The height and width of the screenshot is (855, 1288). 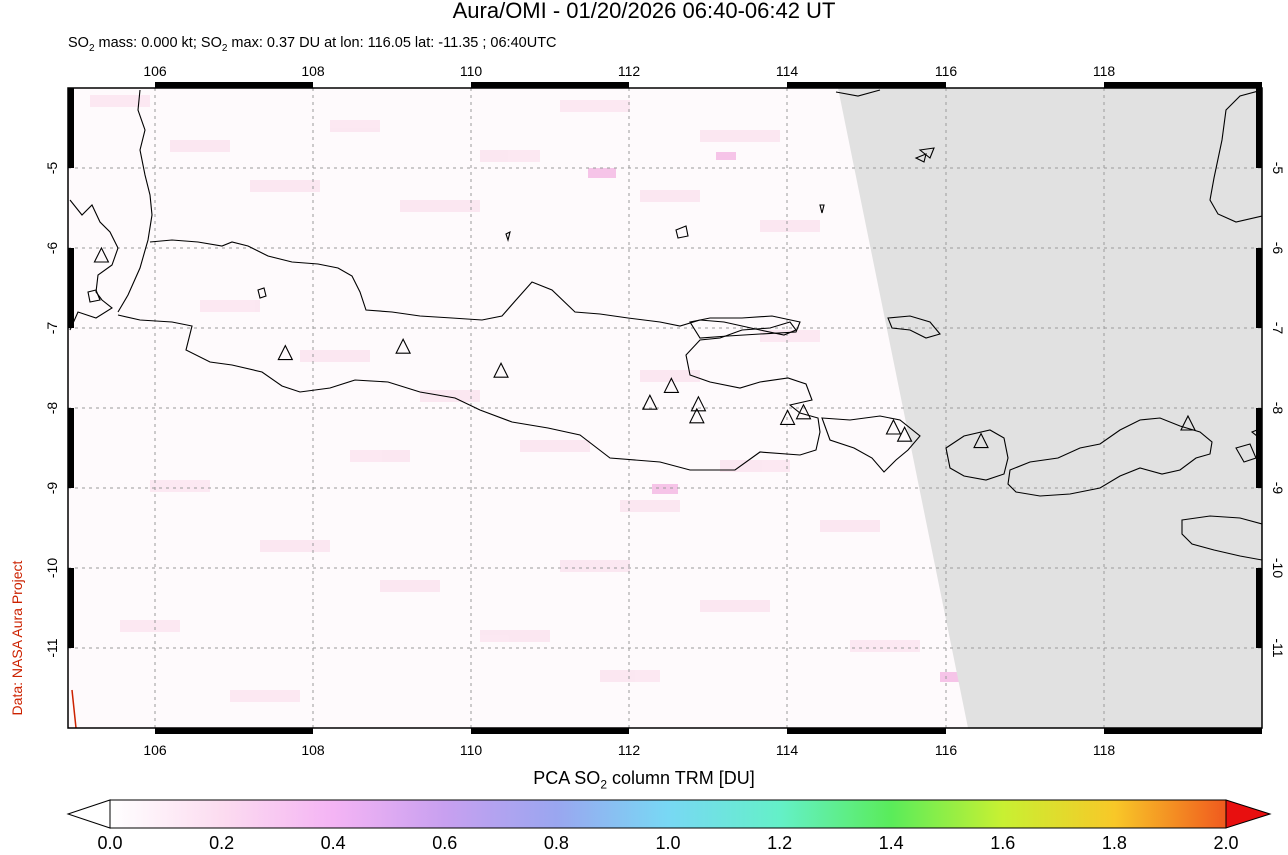 I want to click on subtitle-prefix: SO, so click(x=78, y=43).